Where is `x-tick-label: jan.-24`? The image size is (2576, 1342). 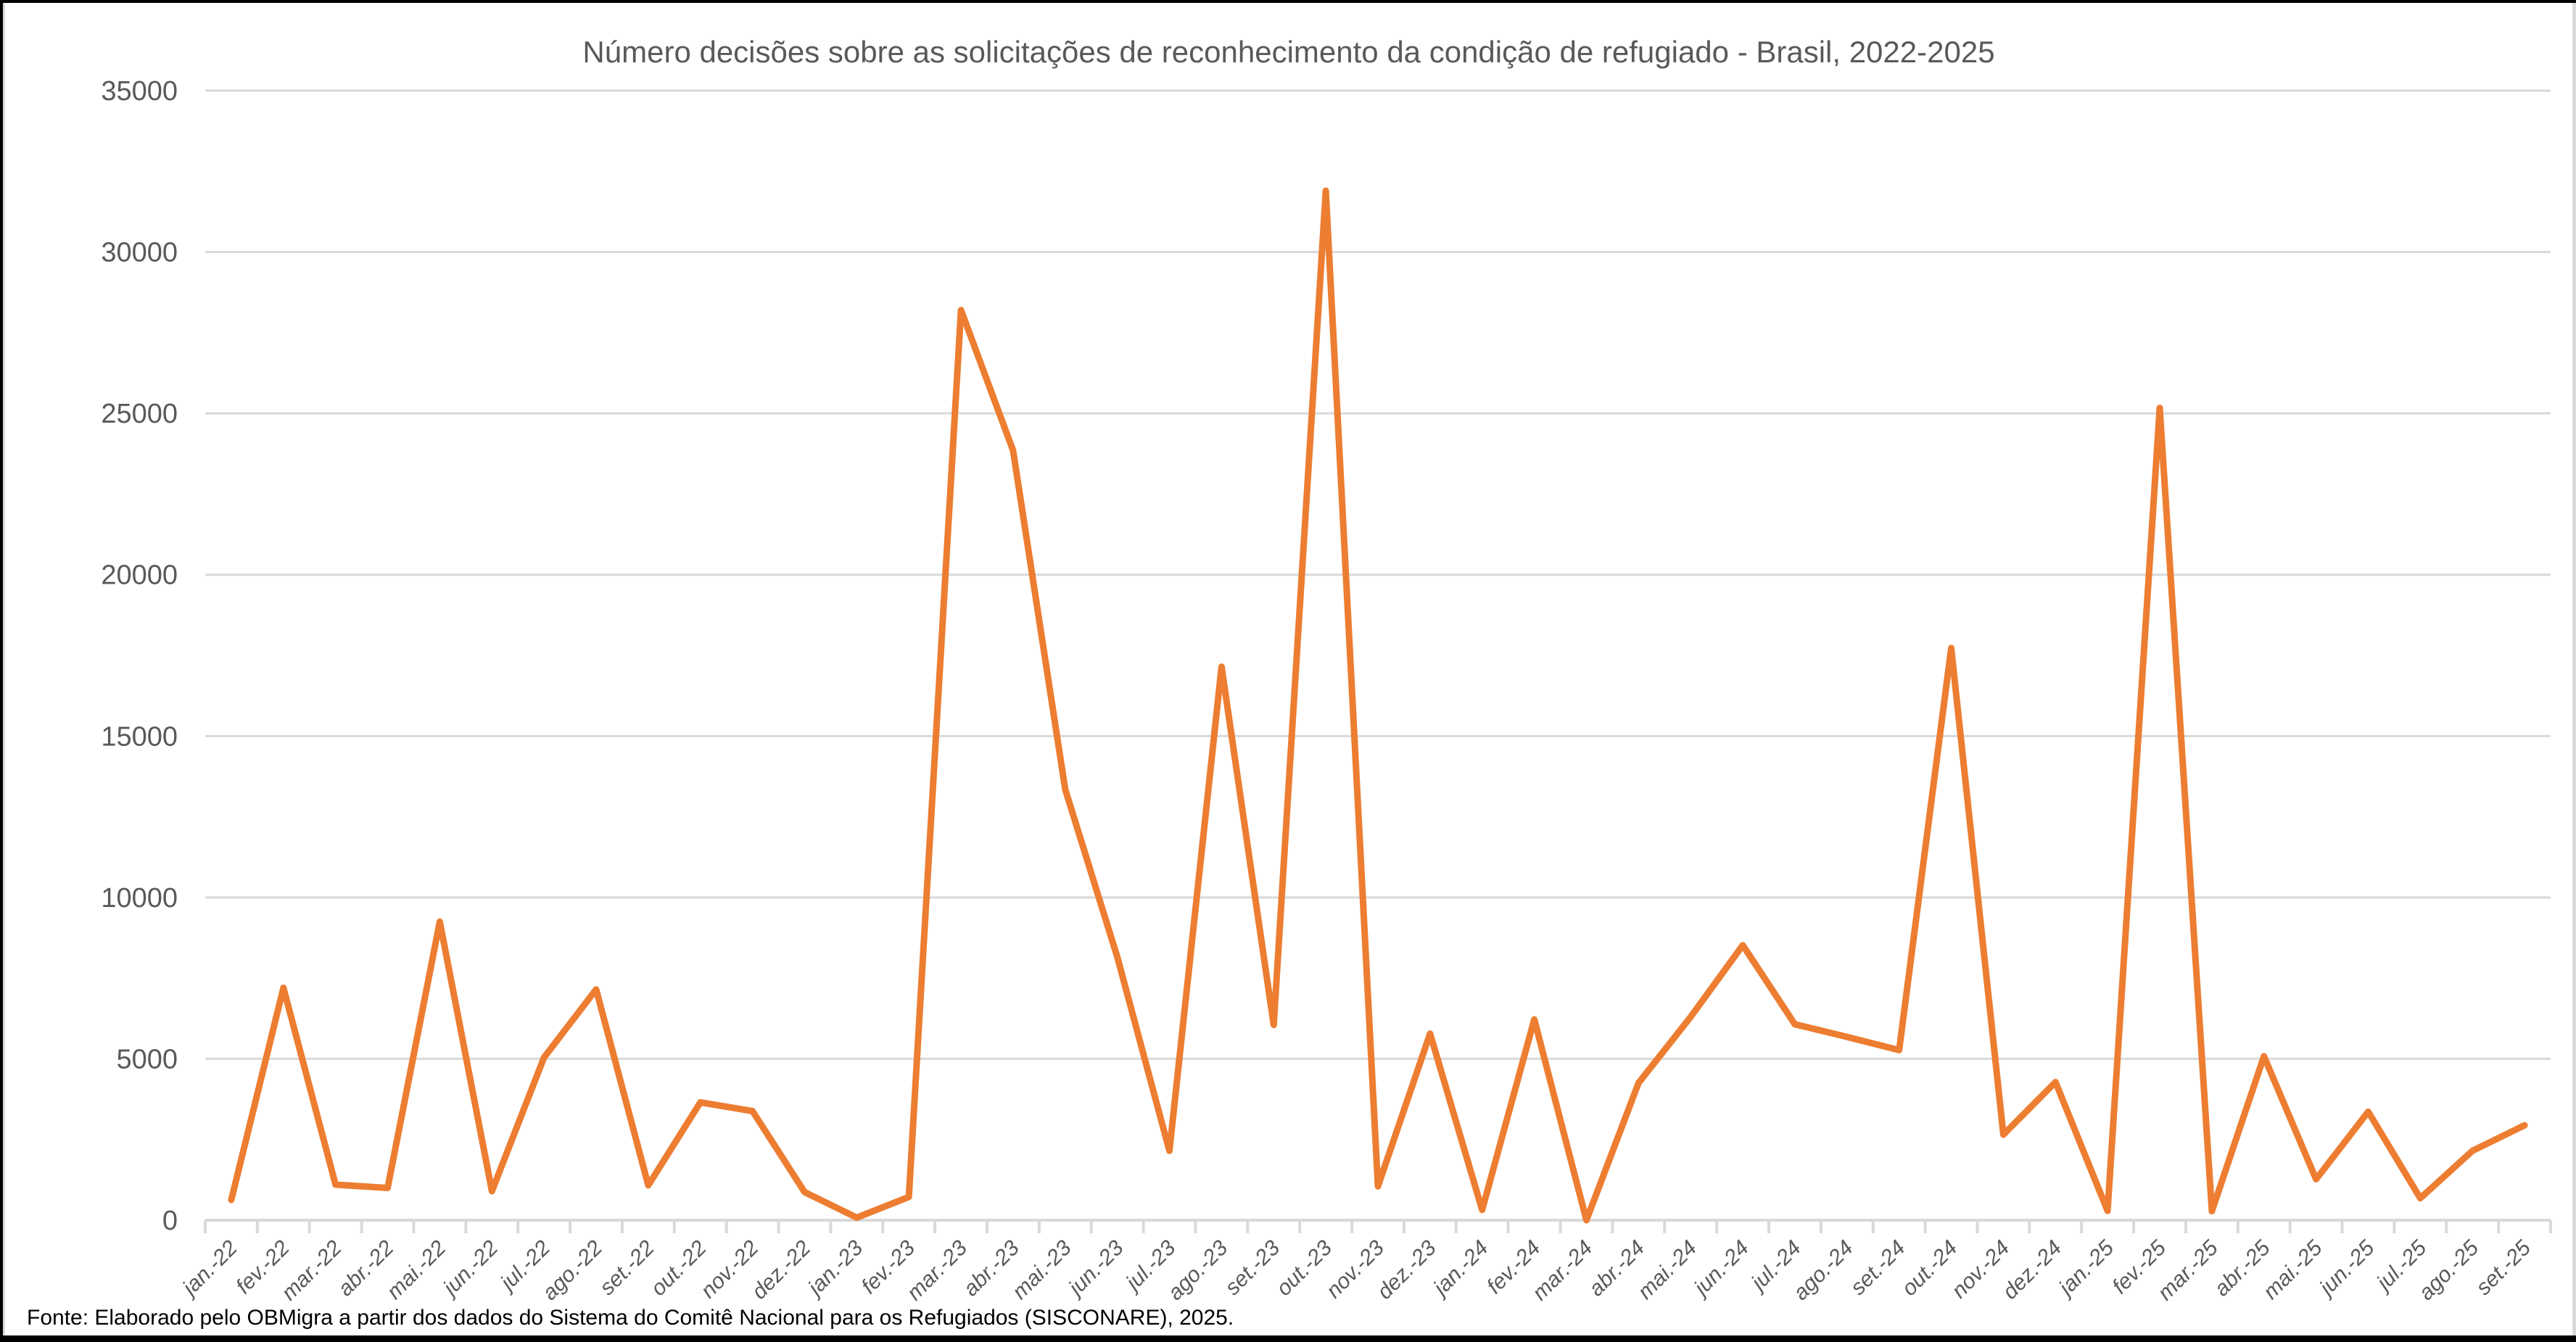 x-tick-label: jan.-24 is located at coordinates (1460, 1269).